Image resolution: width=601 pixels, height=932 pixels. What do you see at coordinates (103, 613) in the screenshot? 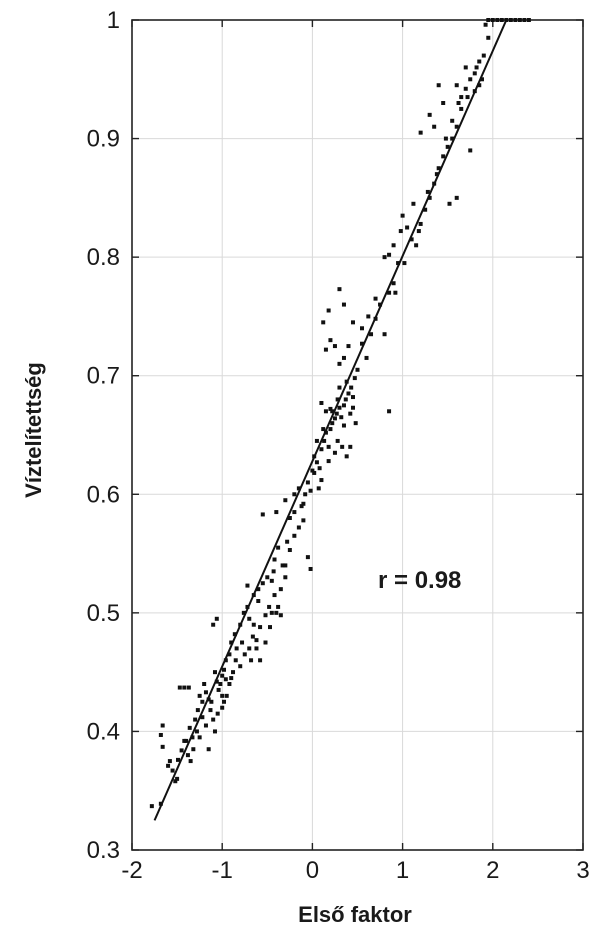
I see `y-tick-label: 0.5` at bounding box center [103, 613].